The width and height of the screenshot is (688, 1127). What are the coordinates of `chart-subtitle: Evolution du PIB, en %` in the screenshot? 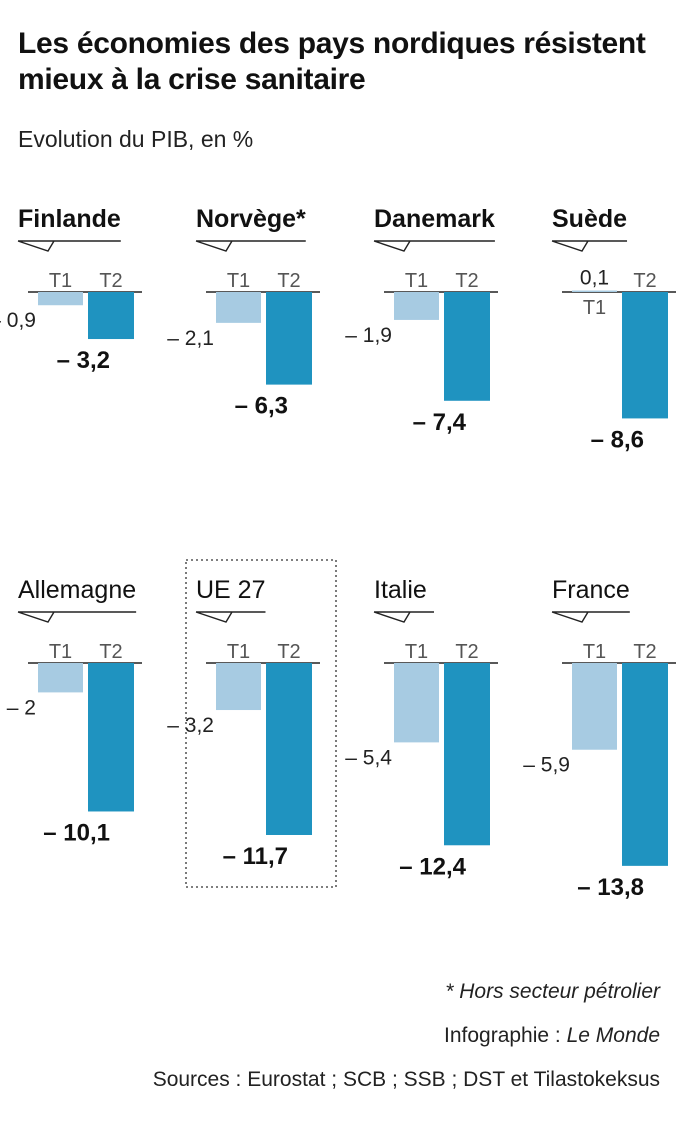 It's located at (136, 139).